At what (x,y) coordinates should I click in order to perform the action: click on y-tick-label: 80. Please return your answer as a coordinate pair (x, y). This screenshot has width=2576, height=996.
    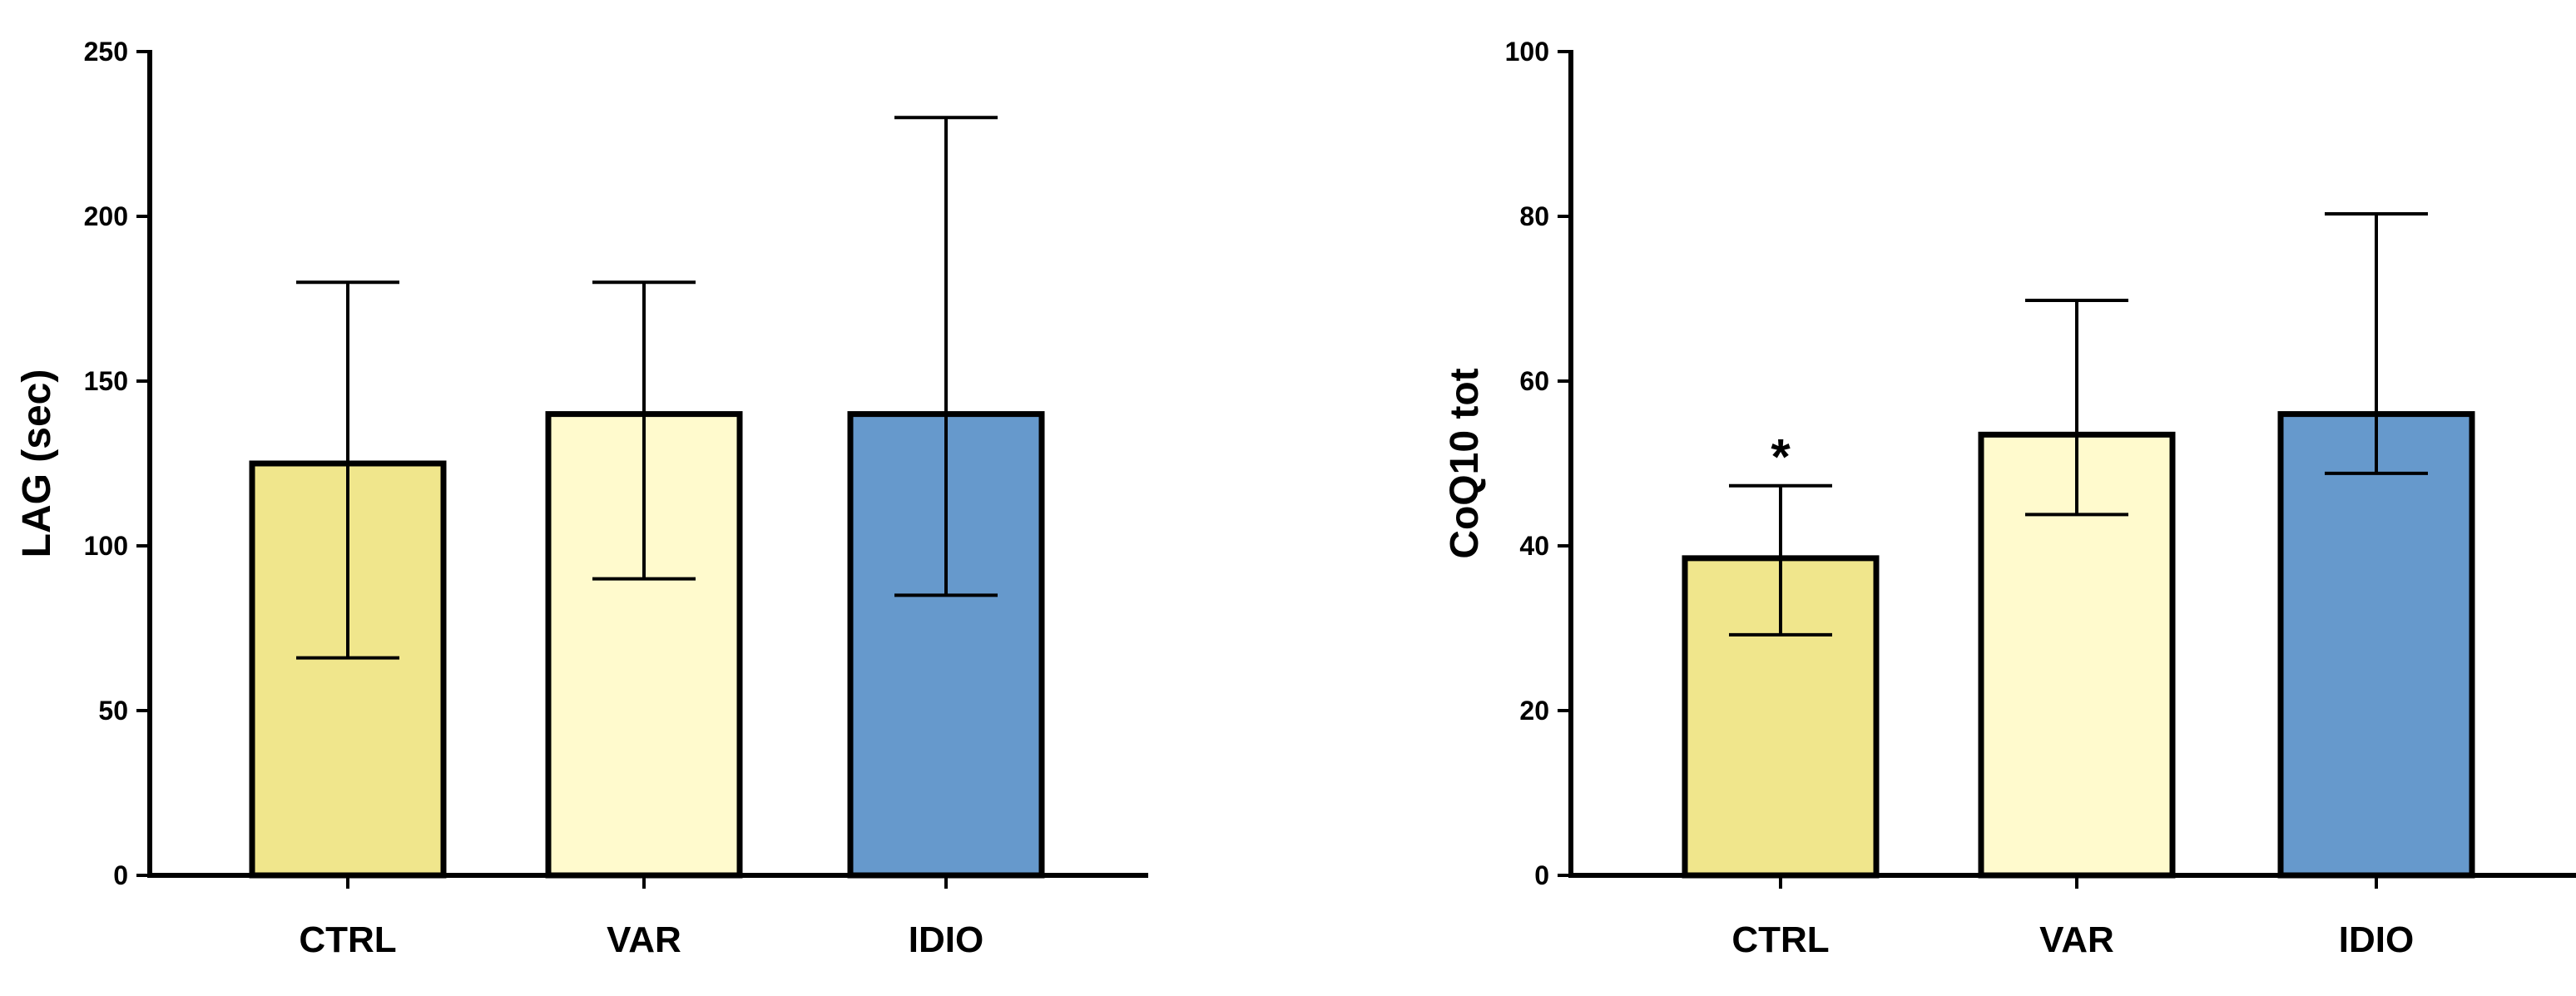
    Looking at the image, I should click on (1534, 216).